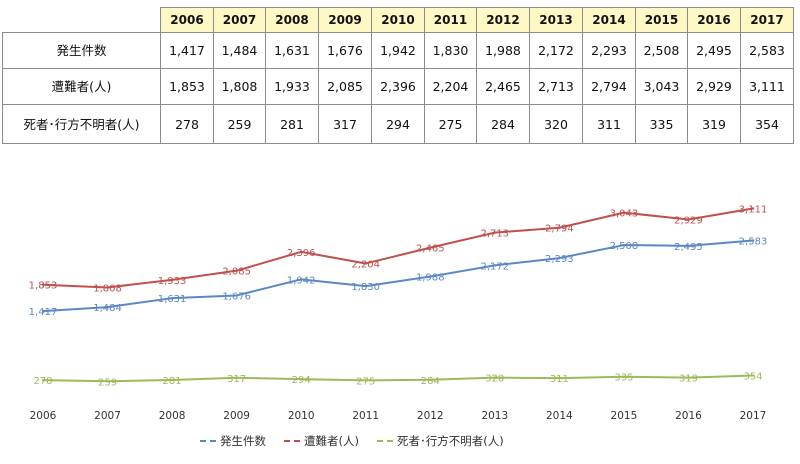 This screenshot has width=800, height=464. I want to click on legend-swatch-victims, so click(292, 441).